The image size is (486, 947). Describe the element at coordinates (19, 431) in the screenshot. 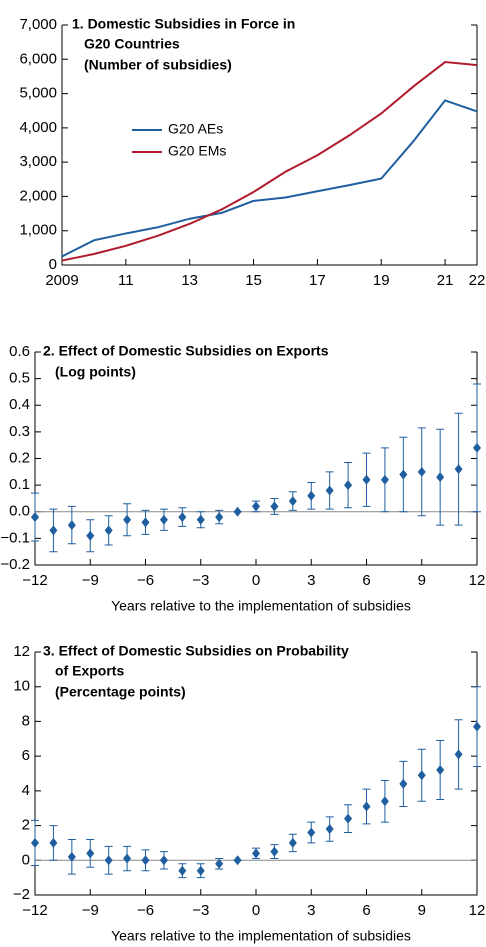

I see `y-tick-label: 0.3` at that location.